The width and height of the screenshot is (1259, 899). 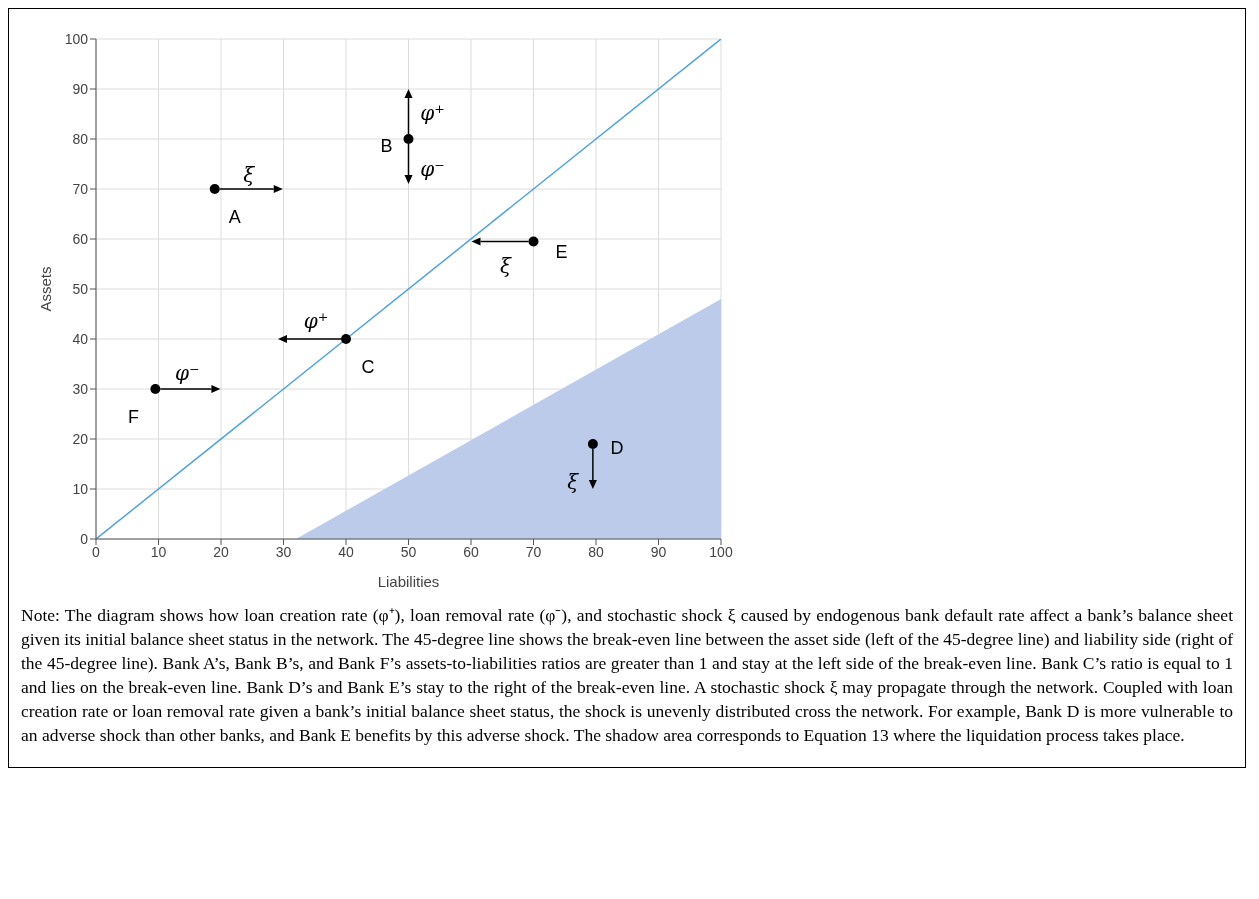 What do you see at coordinates (408, 581) in the screenshot?
I see `x-axis-title: Liabilities` at bounding box center [408, 581].